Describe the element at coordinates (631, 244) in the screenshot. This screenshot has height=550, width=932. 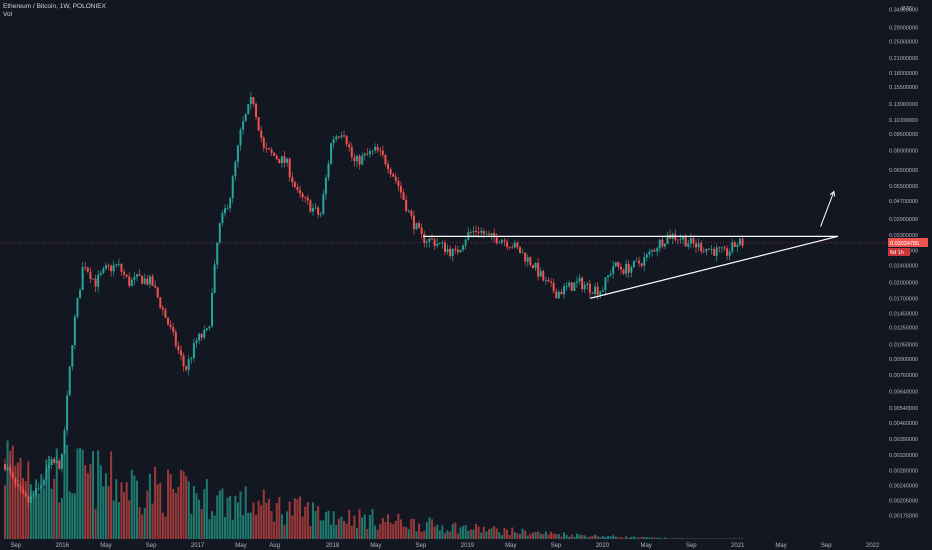
I see `trend-drawings` at that location.